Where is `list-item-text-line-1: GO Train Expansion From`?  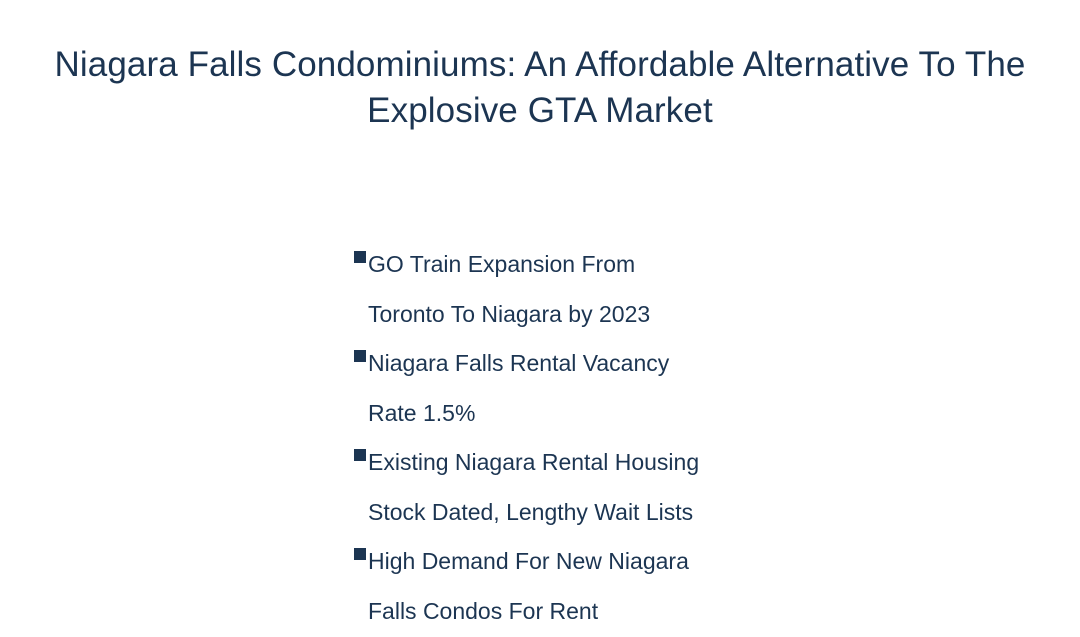 list-item-text-line-1: GO Train Expansion From is located at coordinates (502, 264).